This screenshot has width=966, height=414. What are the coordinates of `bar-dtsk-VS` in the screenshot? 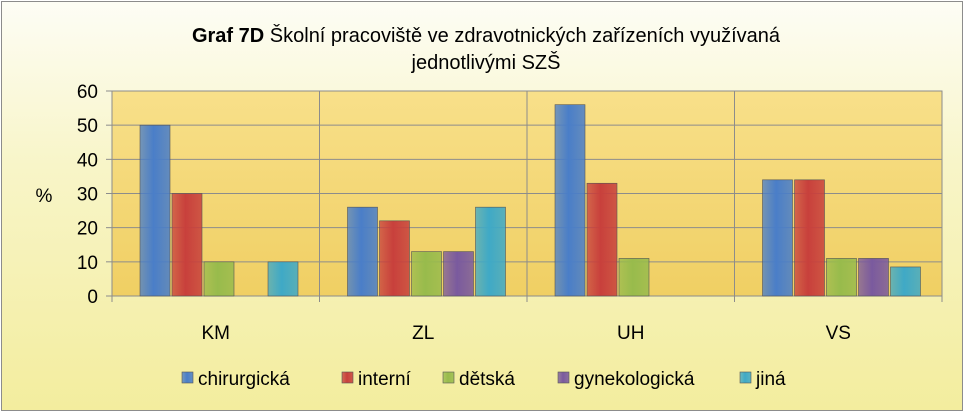 It's located at (841, 277).